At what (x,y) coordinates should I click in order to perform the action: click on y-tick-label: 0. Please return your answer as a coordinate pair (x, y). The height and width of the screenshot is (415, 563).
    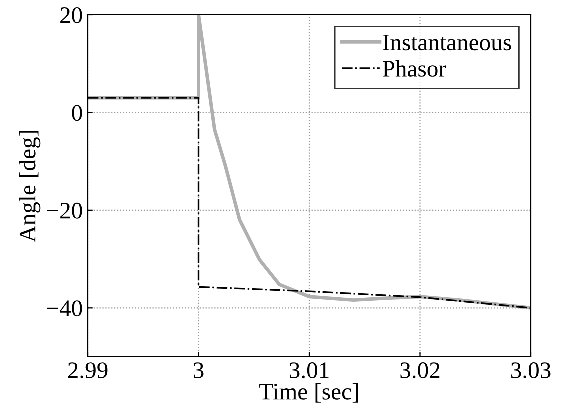
    Looking at the image, I should click on (77, 113).